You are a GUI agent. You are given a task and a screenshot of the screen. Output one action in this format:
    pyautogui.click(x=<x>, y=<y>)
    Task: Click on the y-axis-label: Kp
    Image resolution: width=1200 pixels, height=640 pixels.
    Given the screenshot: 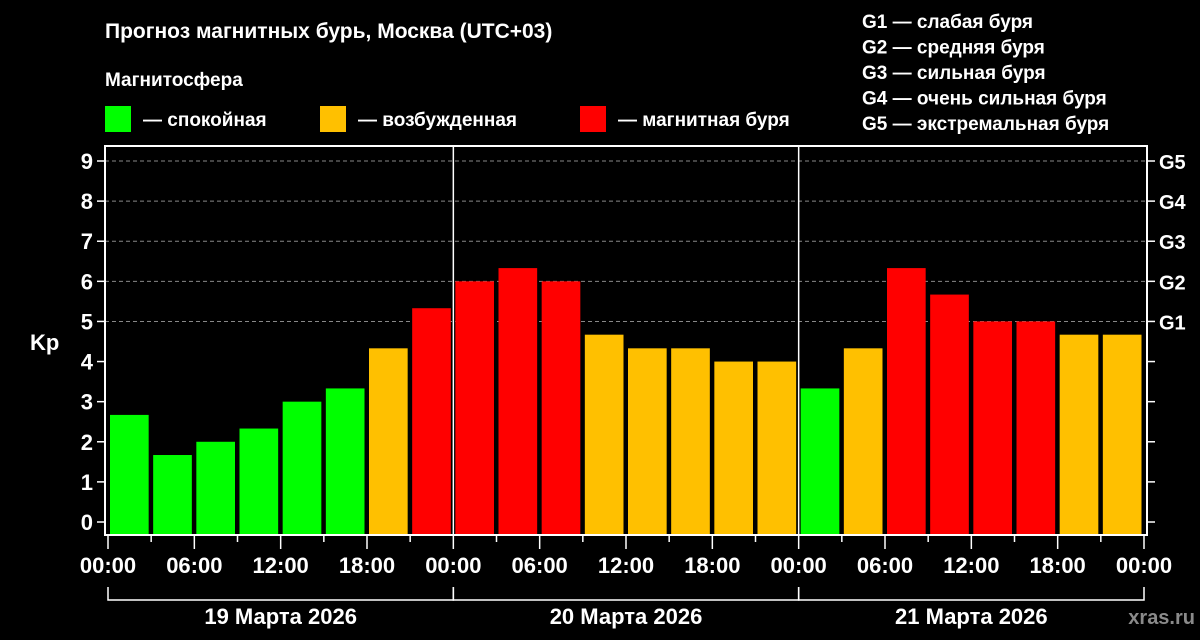 What is the action you would take?
    pyautogui.click(x=44, y=342)
    